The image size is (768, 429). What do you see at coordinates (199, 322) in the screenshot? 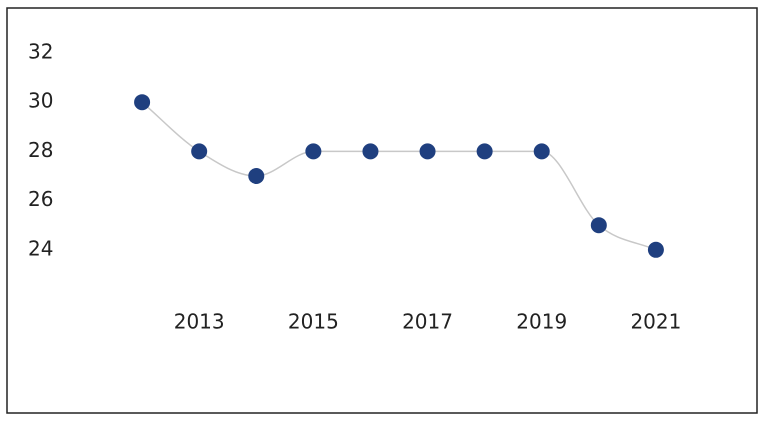
I see `x-tick-label: 2013` at bounding box center [199, 322].